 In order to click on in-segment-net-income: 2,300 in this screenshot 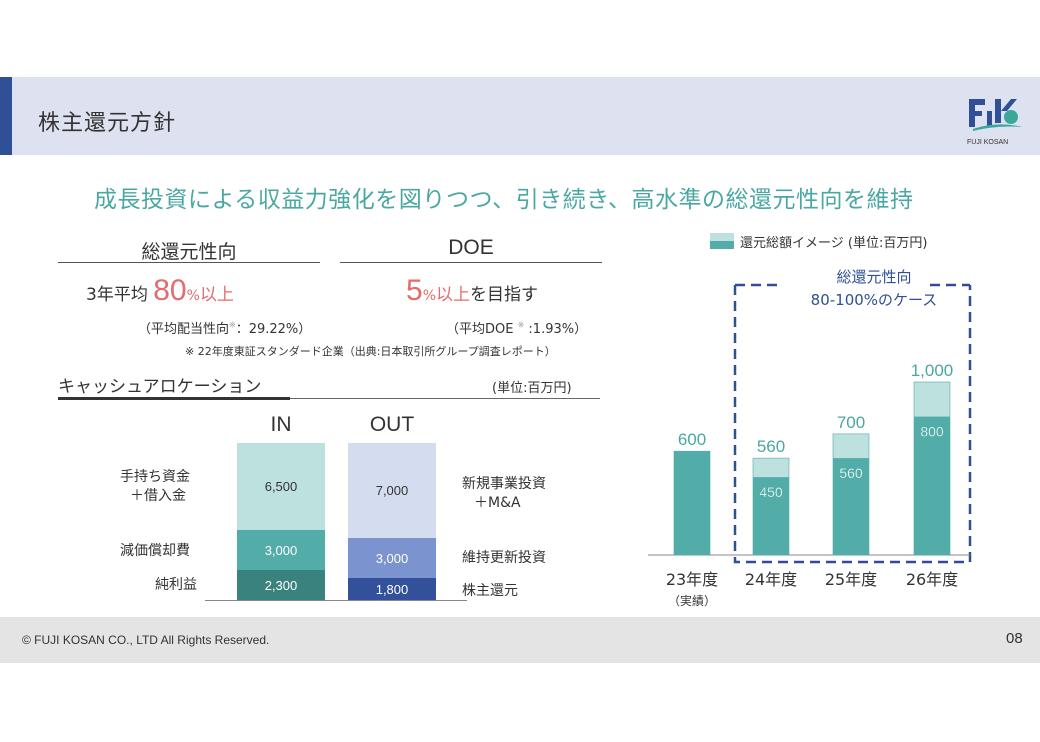, I will do `click(281, 585)`.